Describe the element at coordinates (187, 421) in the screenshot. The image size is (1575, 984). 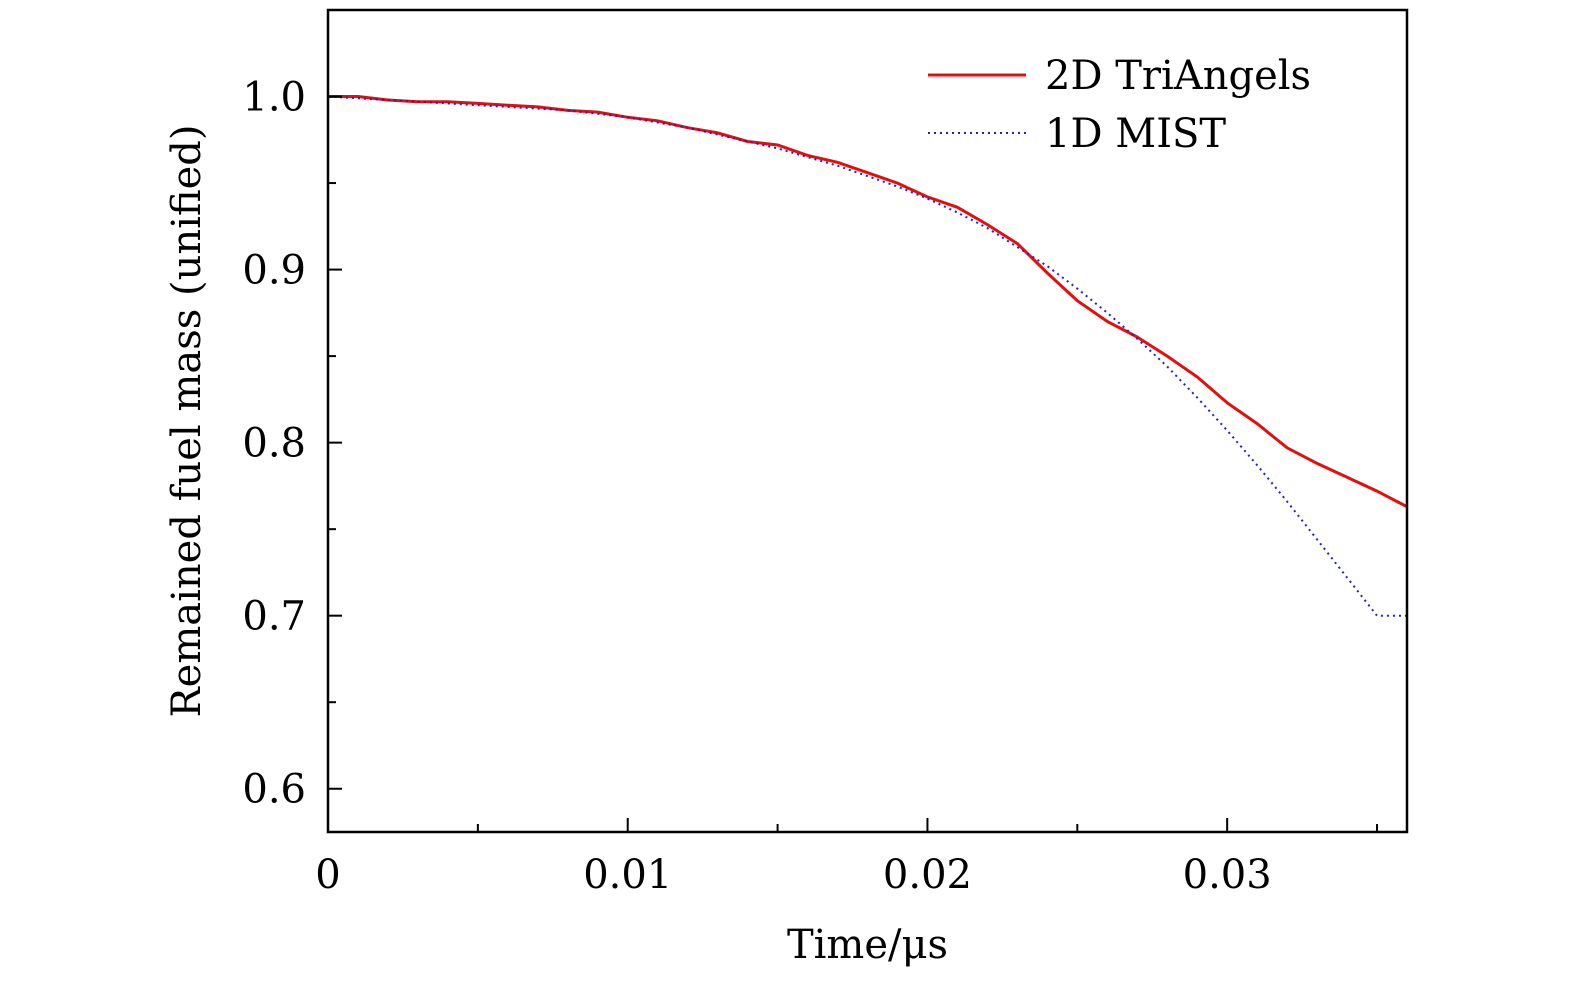
I see `y-axis-title: Remained fuel mass (unified)` at that location.